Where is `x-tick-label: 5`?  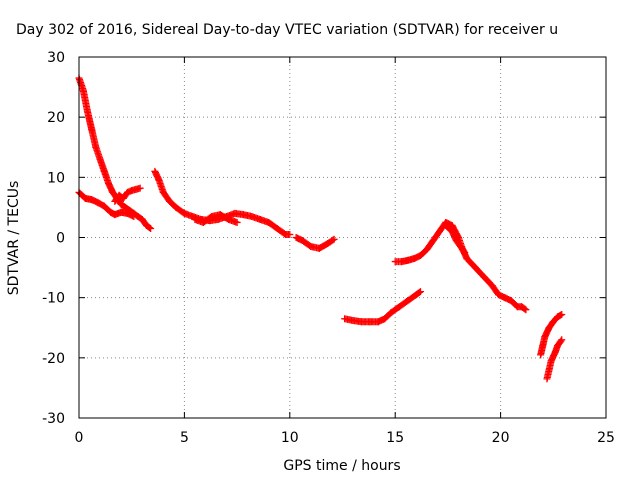
x-tick-label: 5 is located at coordinates (184, 438).